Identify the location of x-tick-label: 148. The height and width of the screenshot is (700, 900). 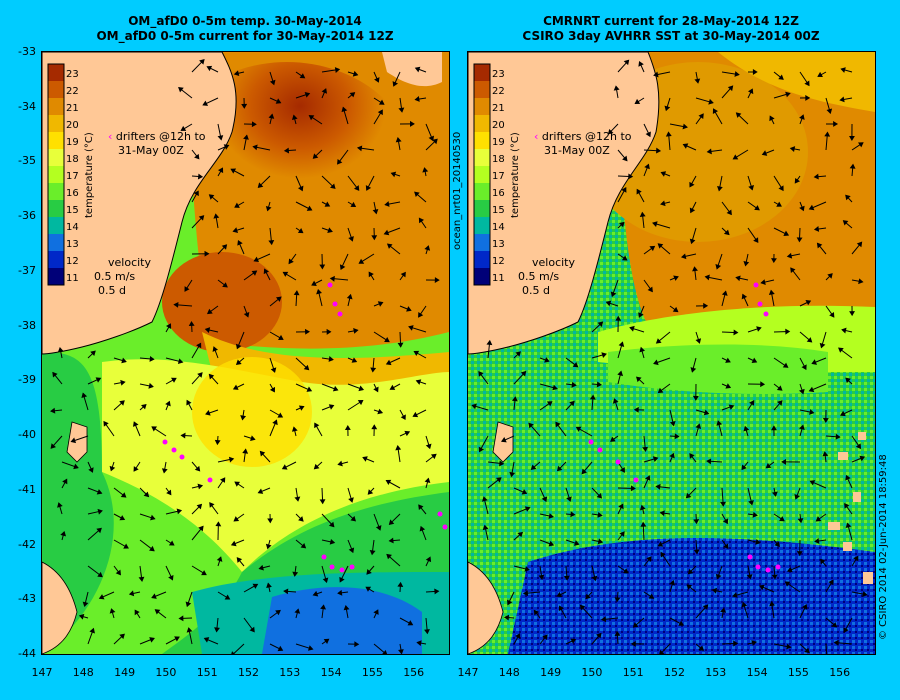
(83, 672).